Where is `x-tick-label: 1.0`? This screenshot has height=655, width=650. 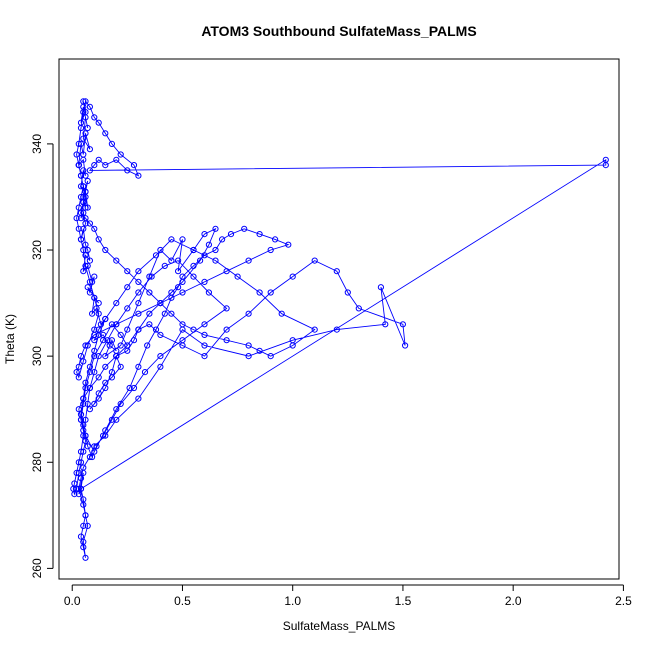
x-tick-label: 1.0 is located at coordinates (292, 601).